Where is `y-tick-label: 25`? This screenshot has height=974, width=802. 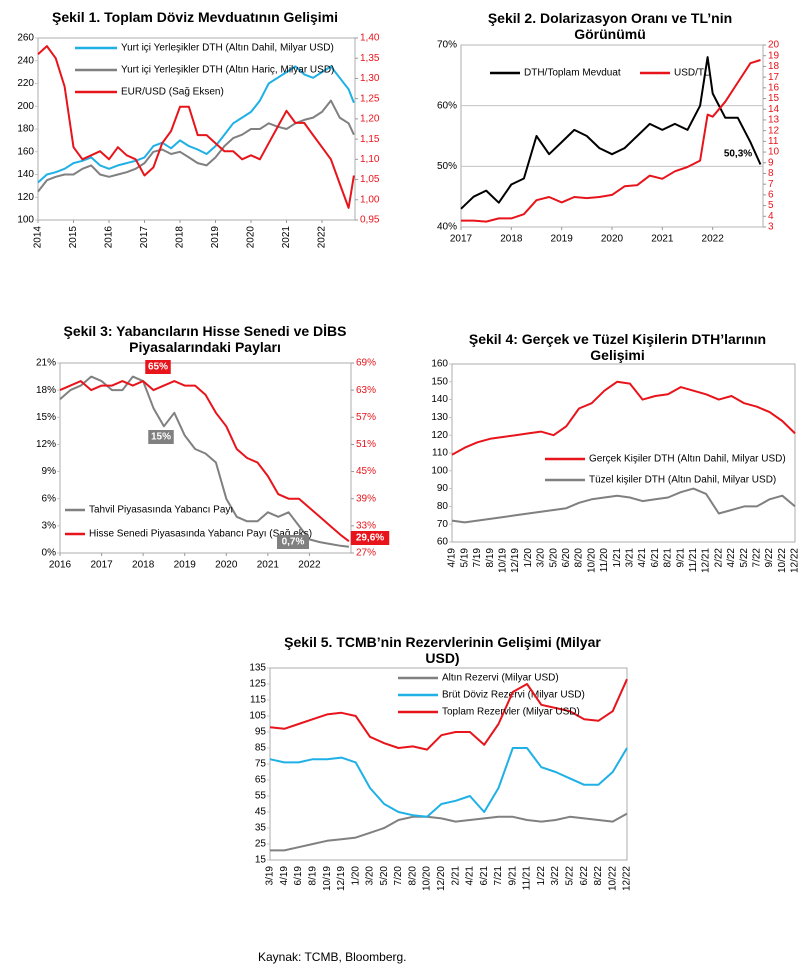
y-tick-label: 25 is located at coordinates (261, 844).